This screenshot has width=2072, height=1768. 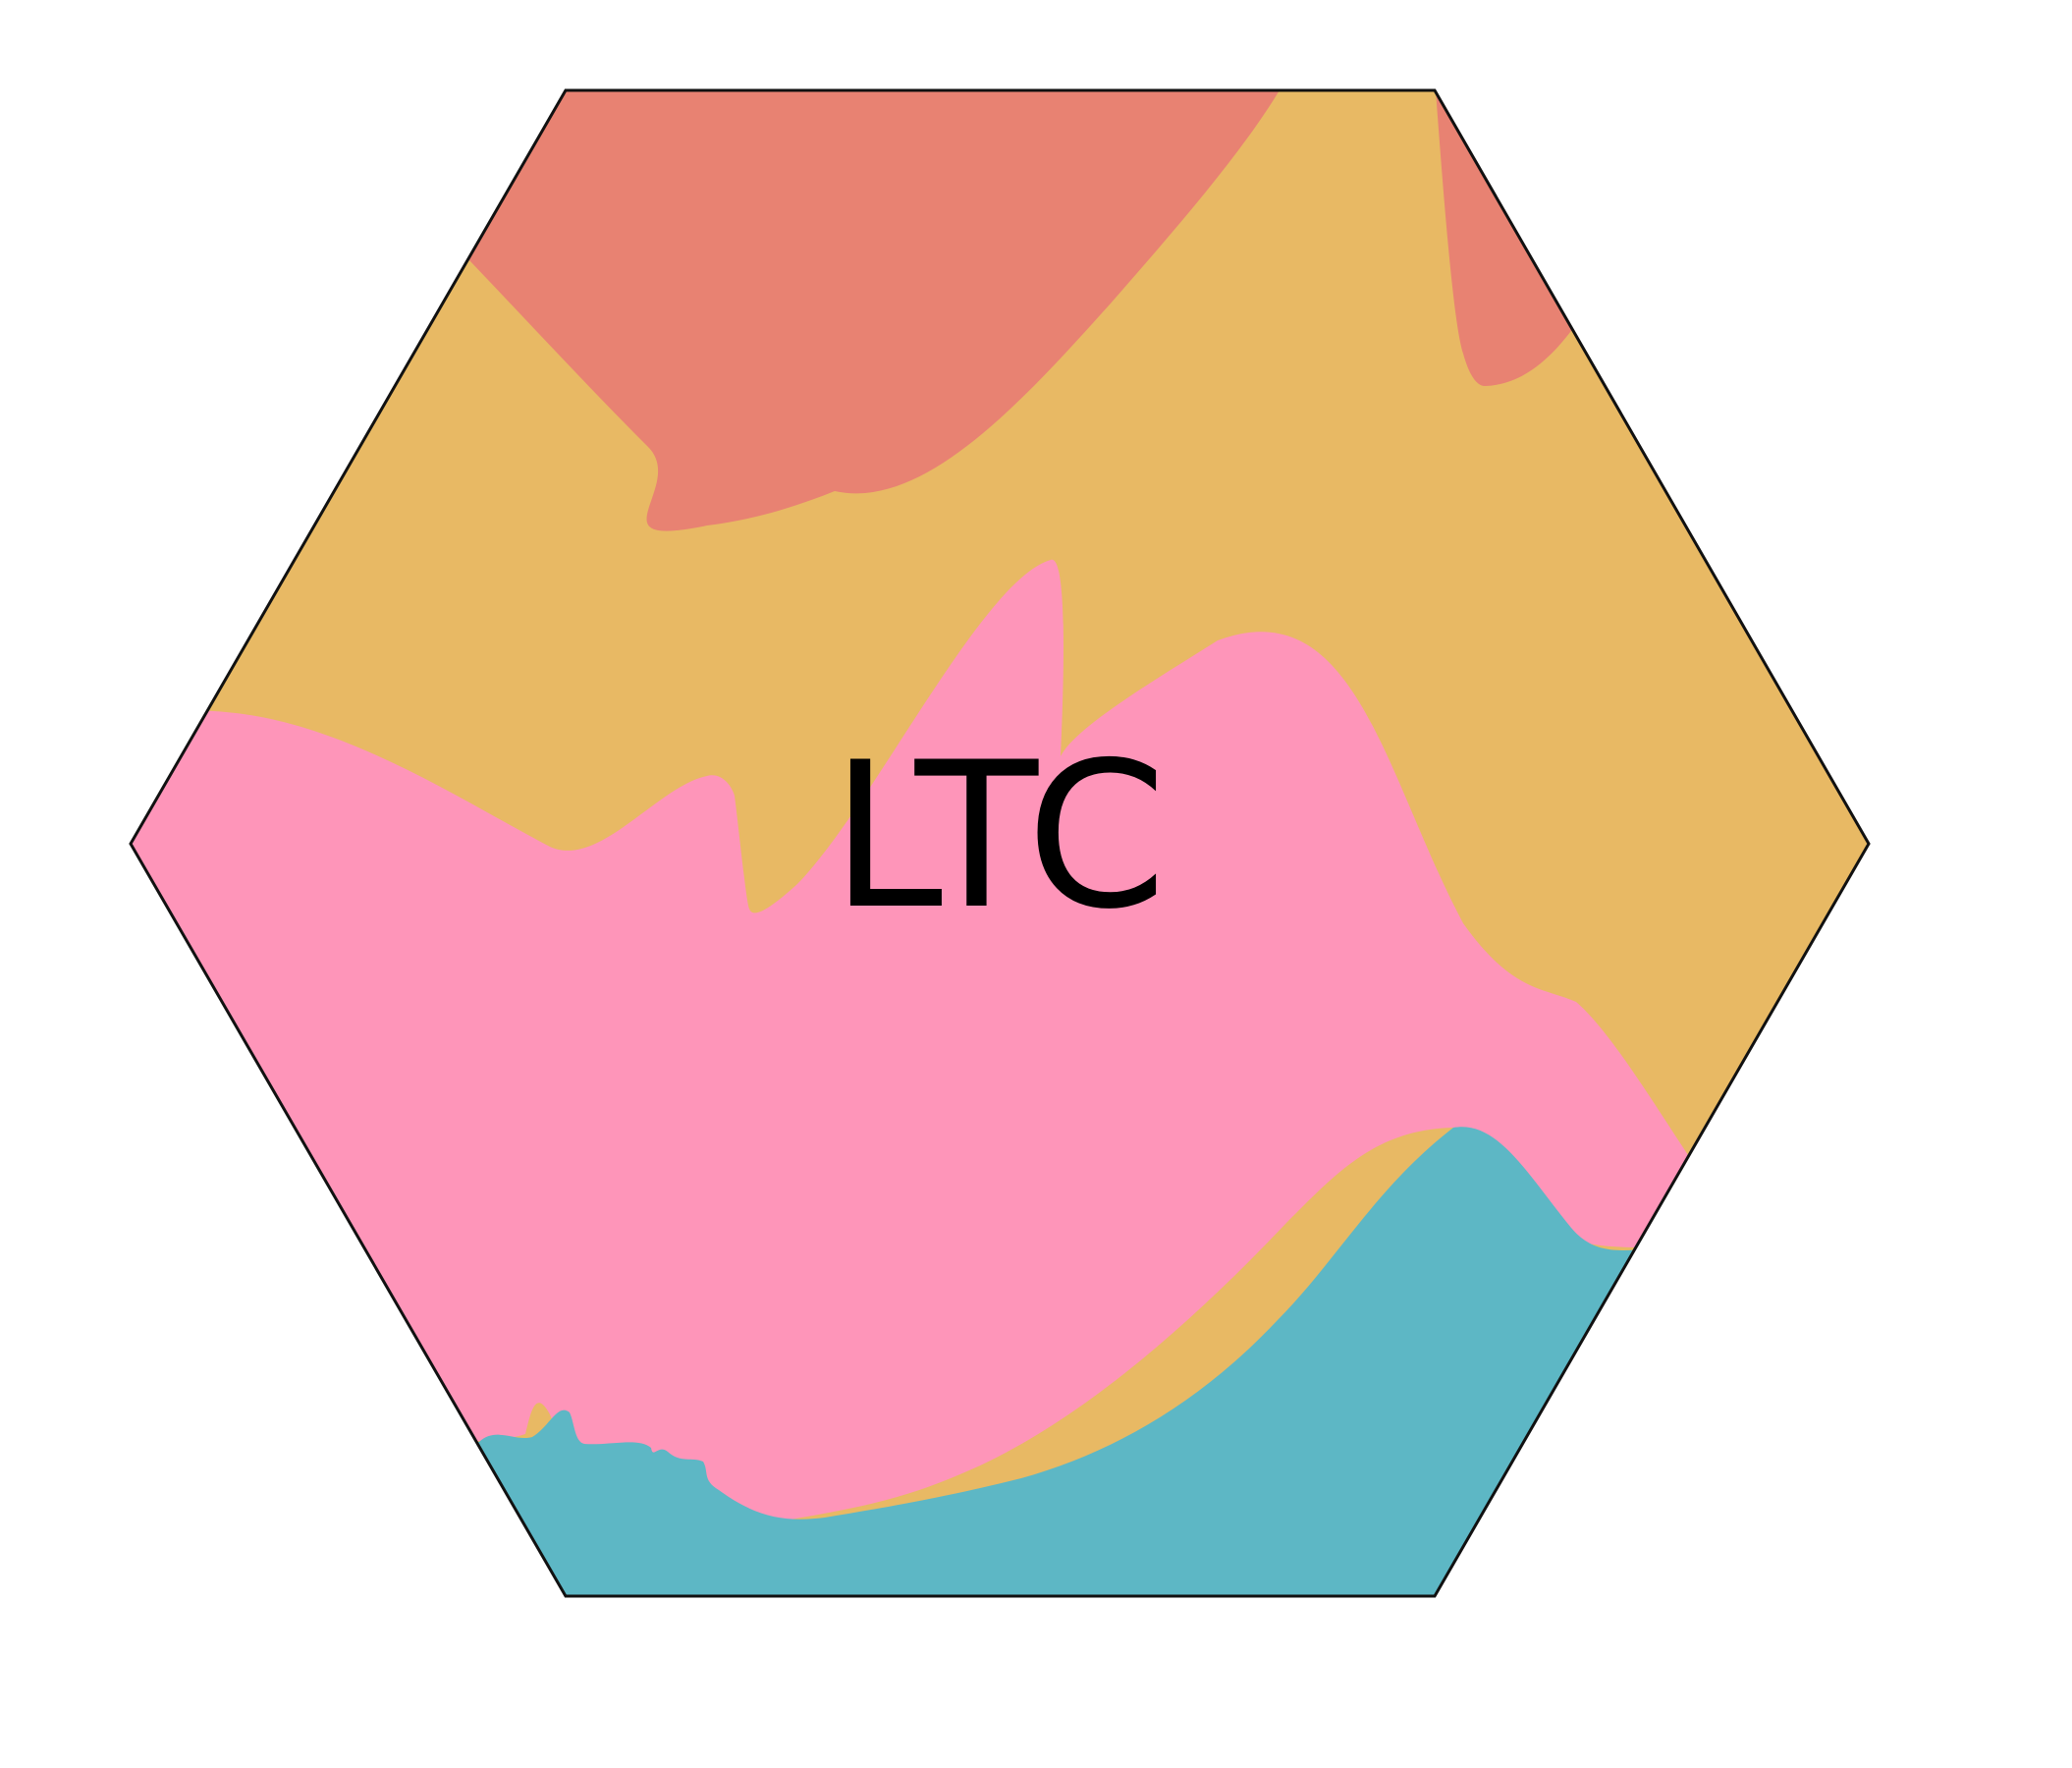 I want to click on coral-shape-top, so click(x=869, y=310).